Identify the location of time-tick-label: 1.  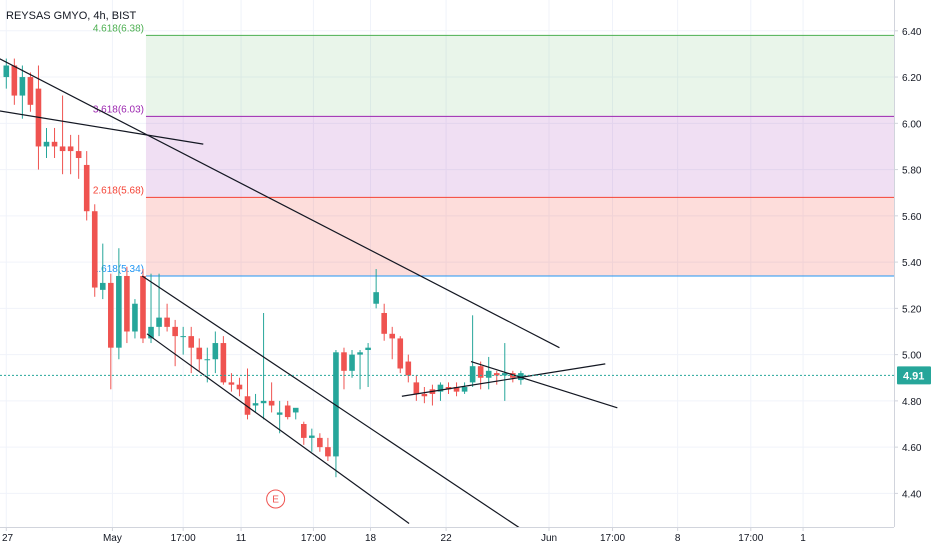
(803, 538).